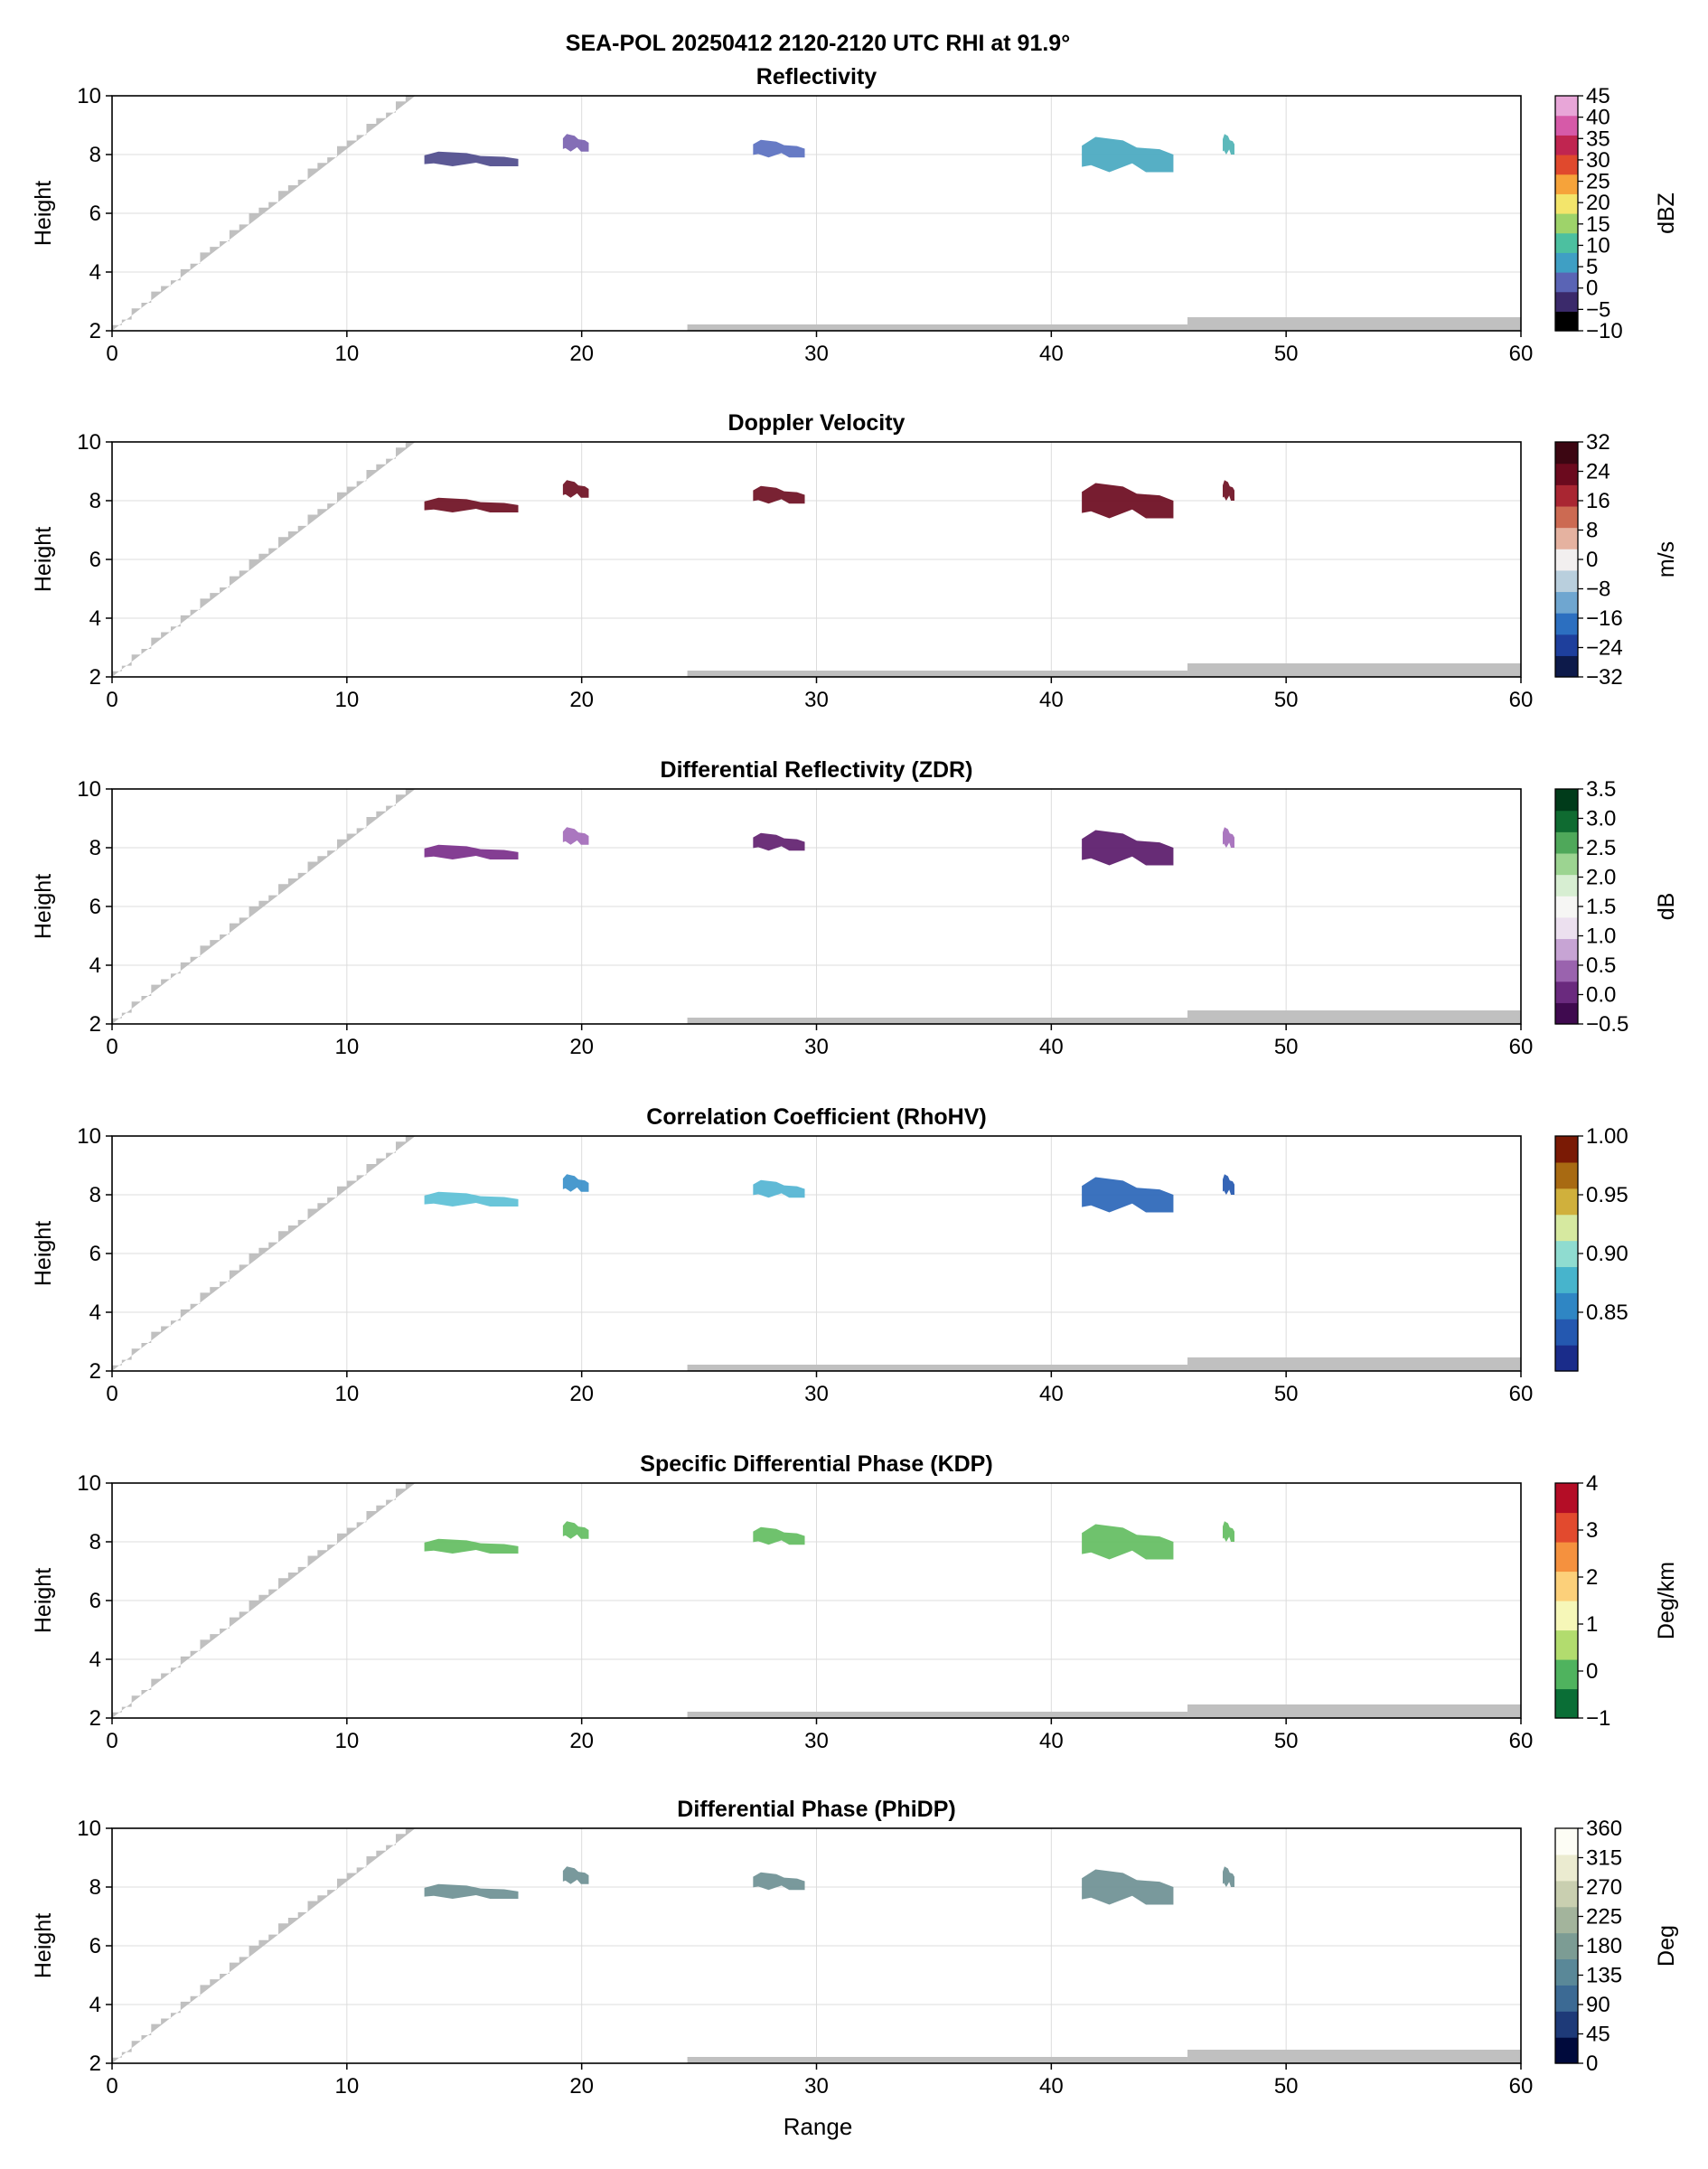  I want to click on colorbar-tick-label: −32, so click(1604, 677).